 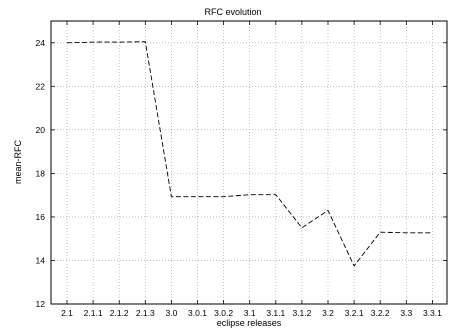 I want to click on x-axis-label: eclipse releases, so click(x=249, y=323).